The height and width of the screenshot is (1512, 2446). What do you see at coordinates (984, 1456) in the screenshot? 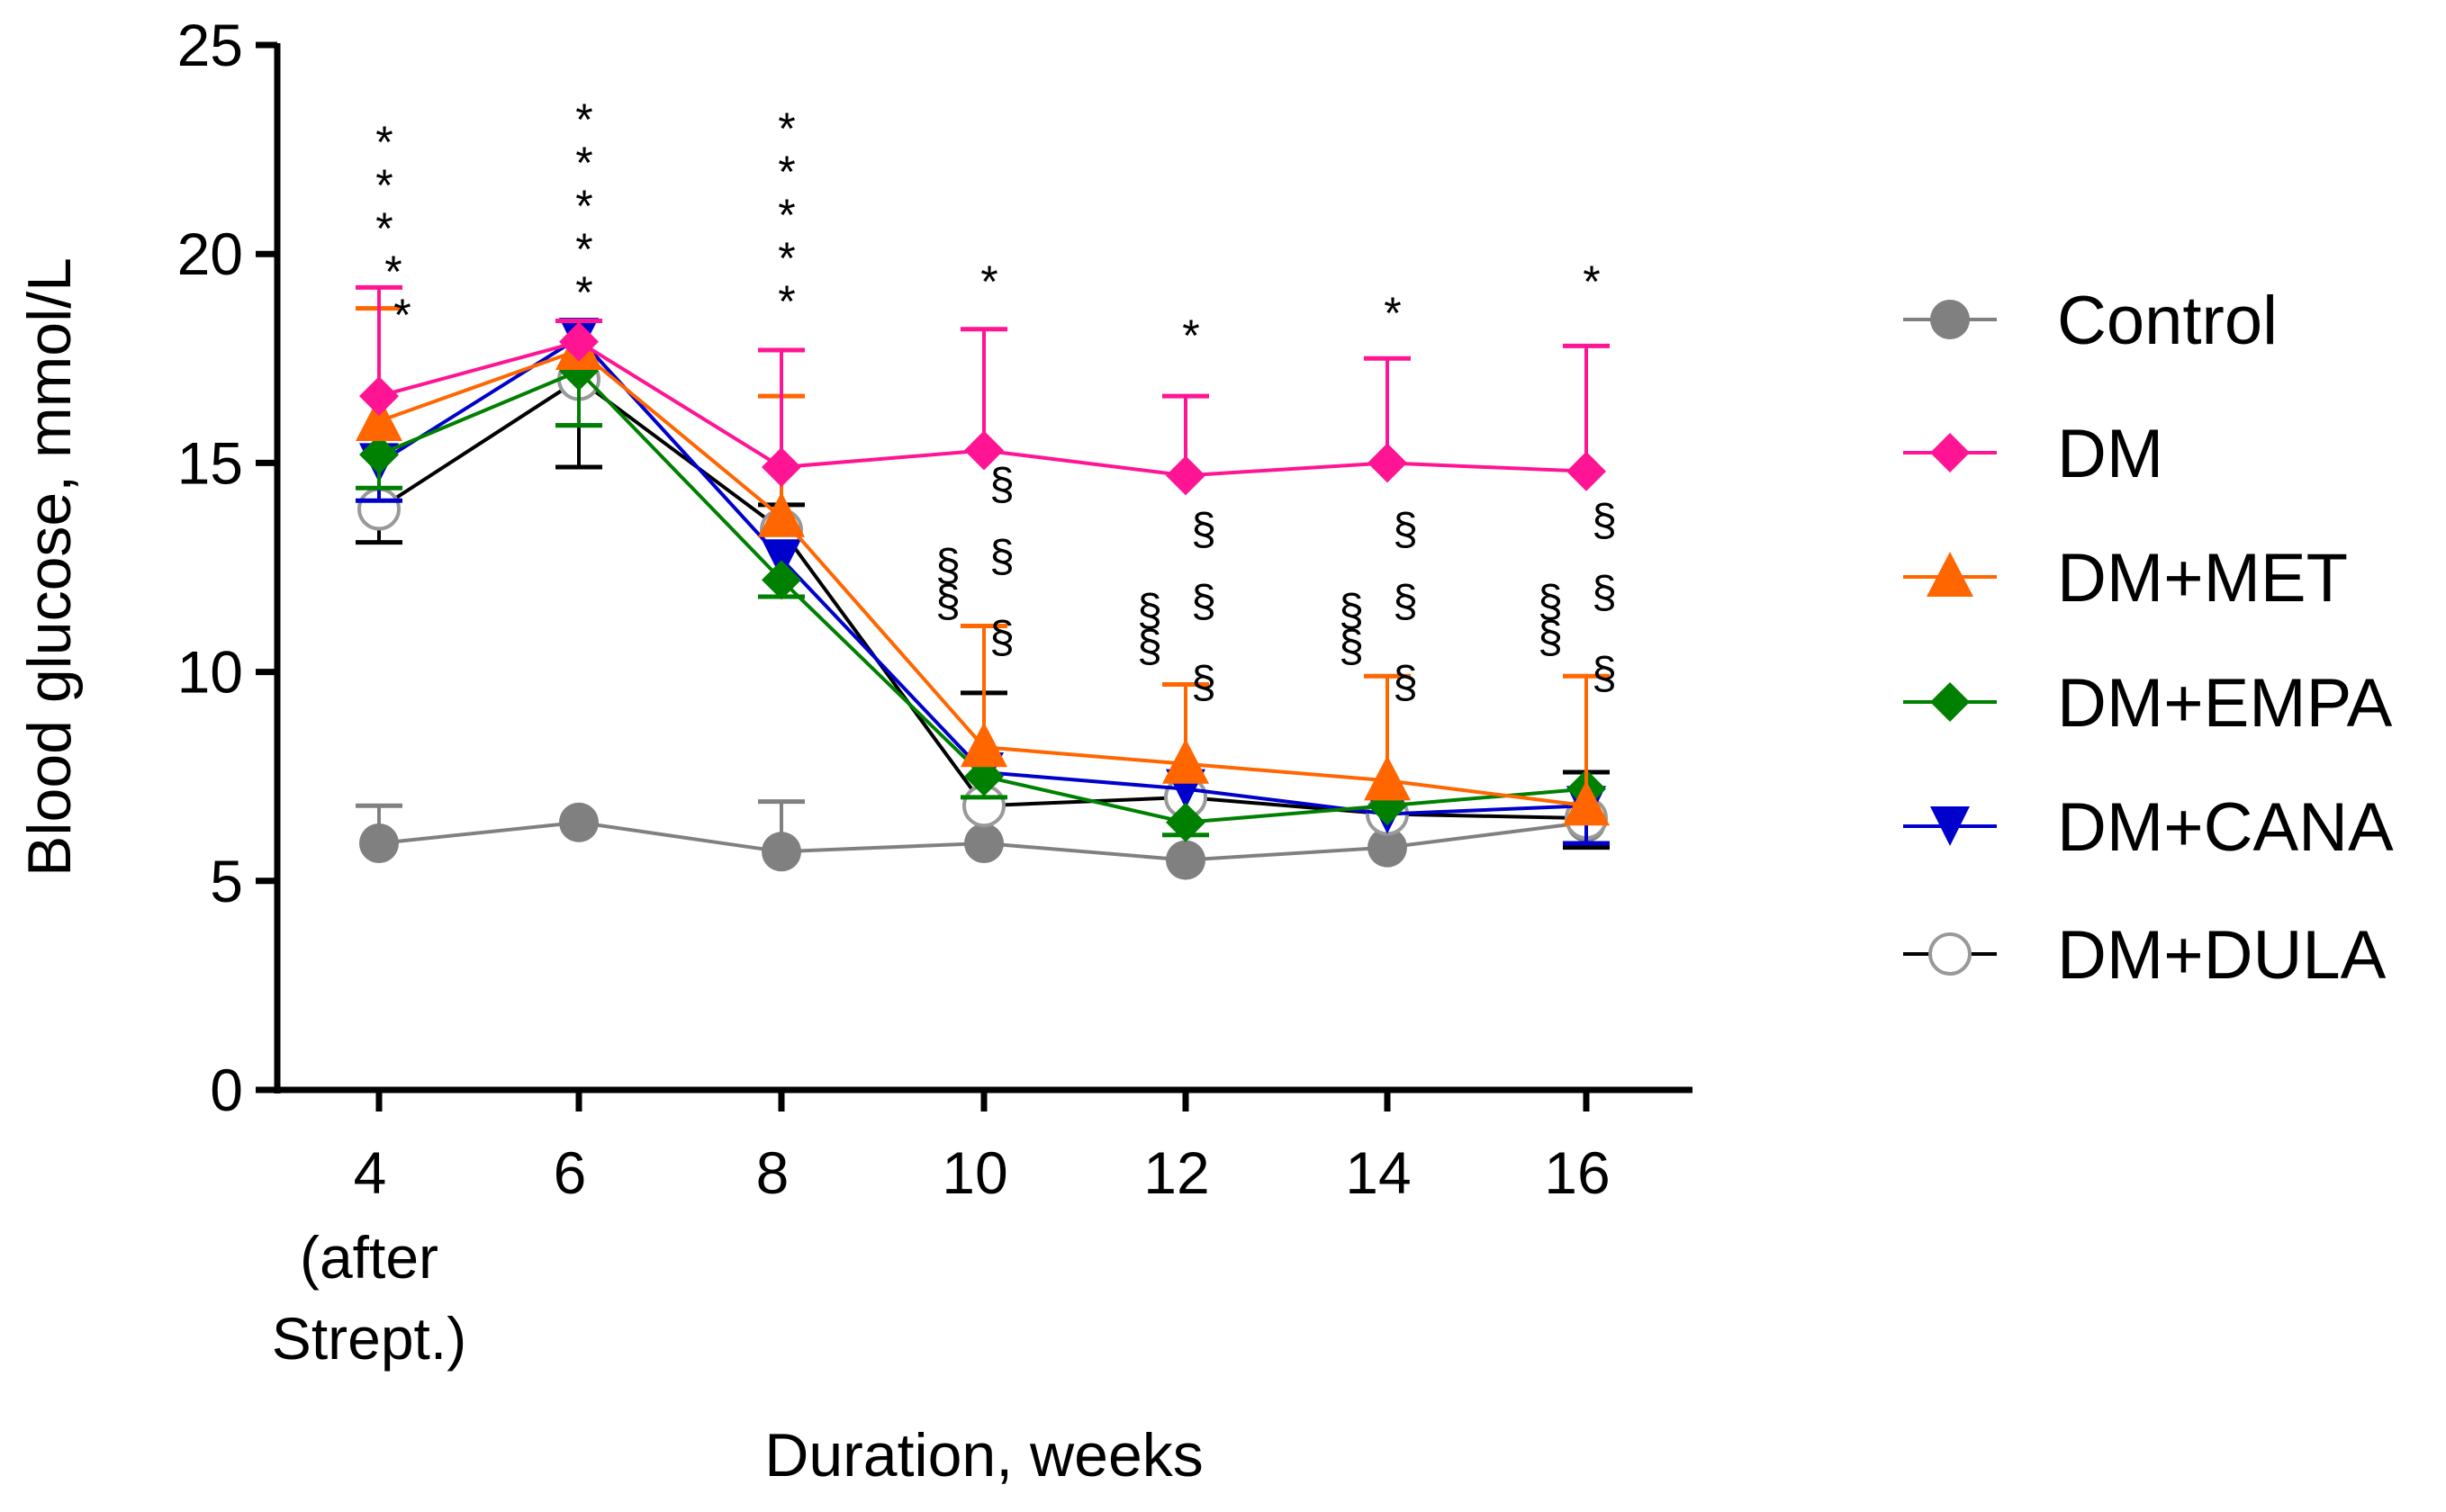
I see `x-axis-title: Duration, weeks` at bounding box center [984, 1456].